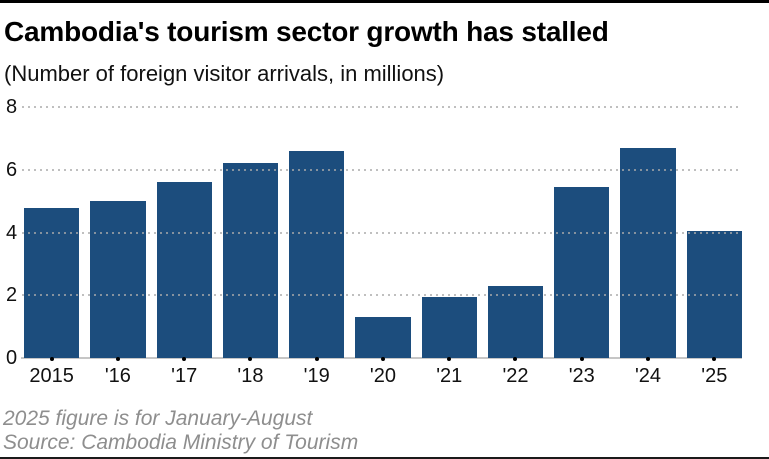  I want to click on y-axis-tick-label: 8, so click(12, 107).